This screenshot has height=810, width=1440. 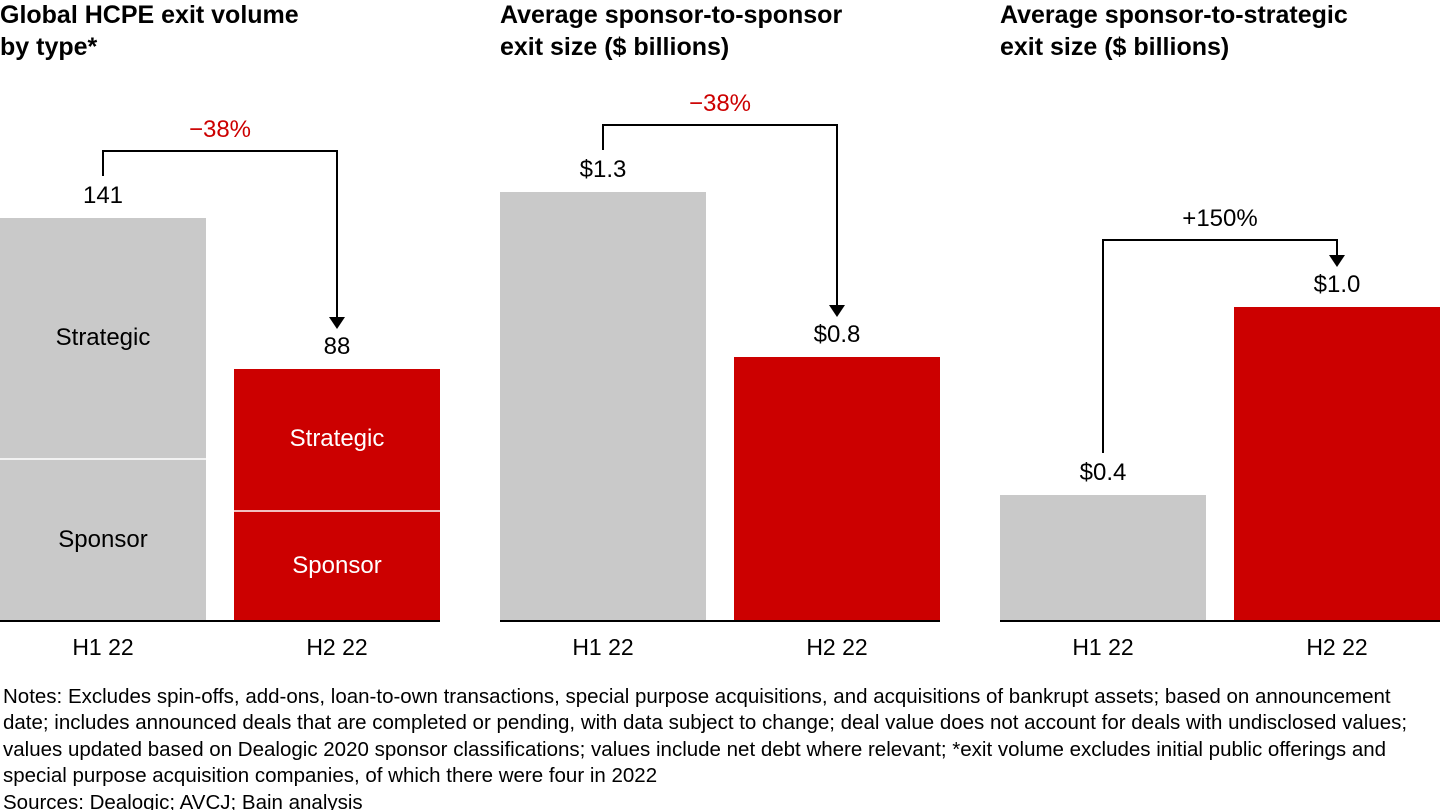 I want to click on bar-value-label: $0.8, so click(x=837, y=334).